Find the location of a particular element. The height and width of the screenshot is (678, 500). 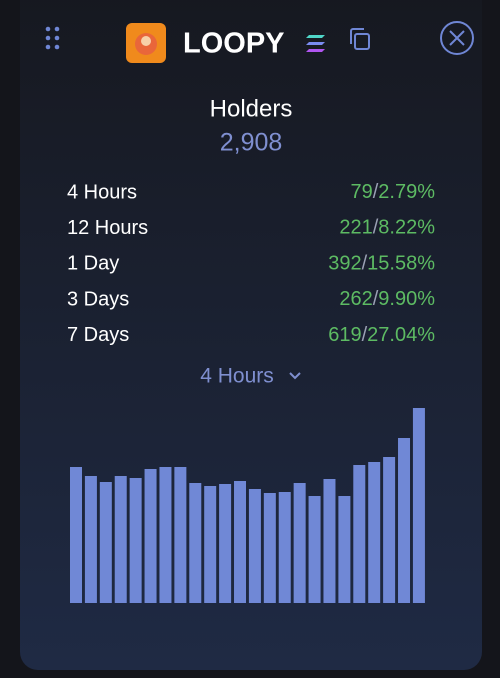

holder-change: 262 is located at coordinates (355, 299).